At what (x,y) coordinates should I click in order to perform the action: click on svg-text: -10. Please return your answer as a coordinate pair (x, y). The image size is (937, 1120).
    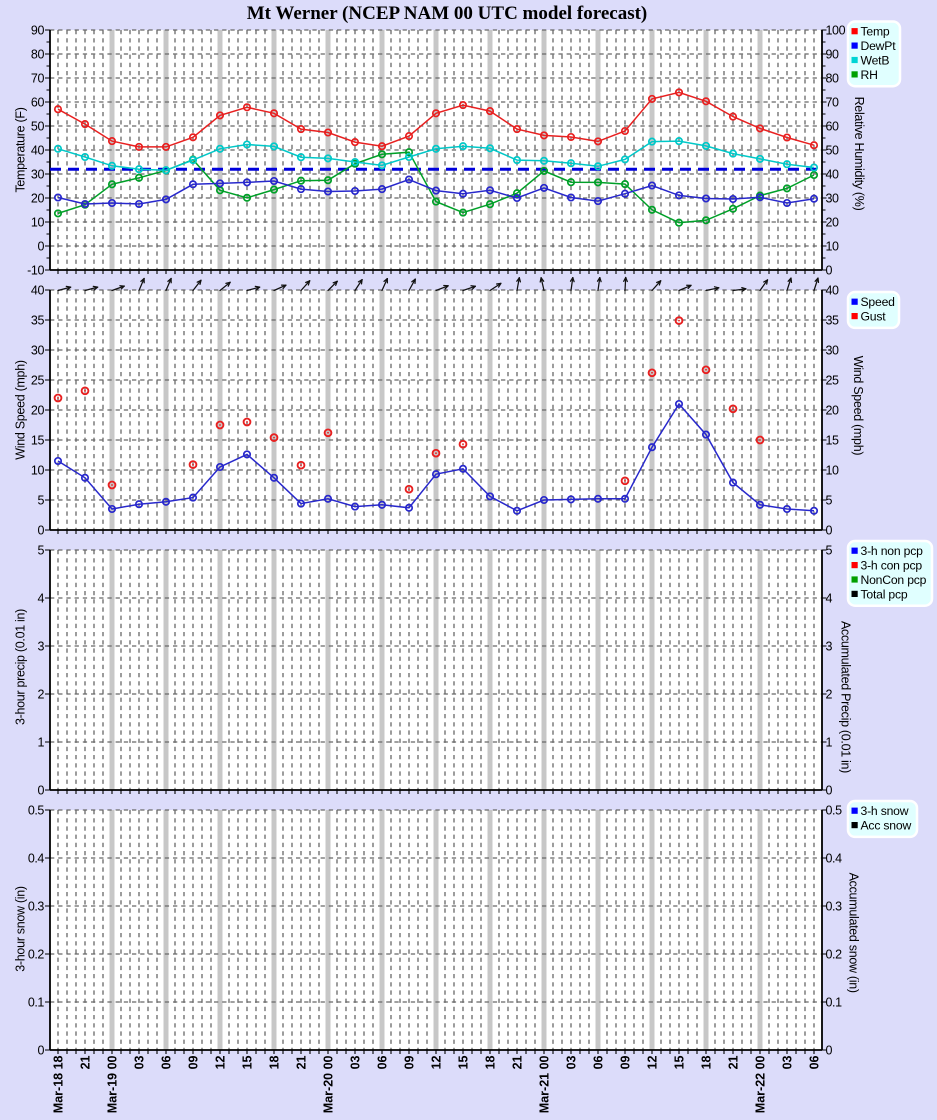
    Looking at the image, I should click on (35, 270).